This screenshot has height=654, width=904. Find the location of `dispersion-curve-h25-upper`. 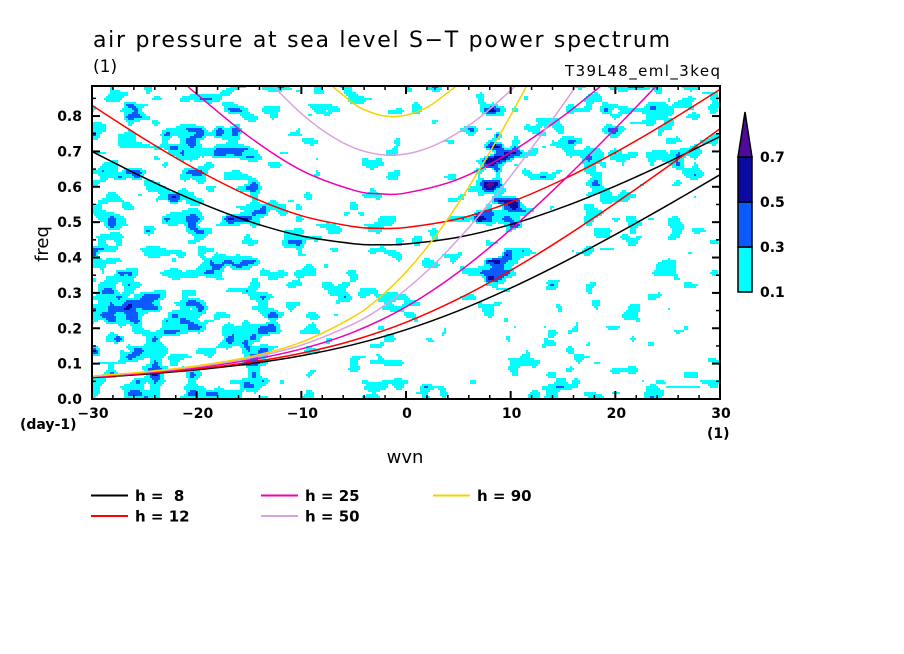

dispersion-curve-h25-upper is located at coordinates (394, 141).